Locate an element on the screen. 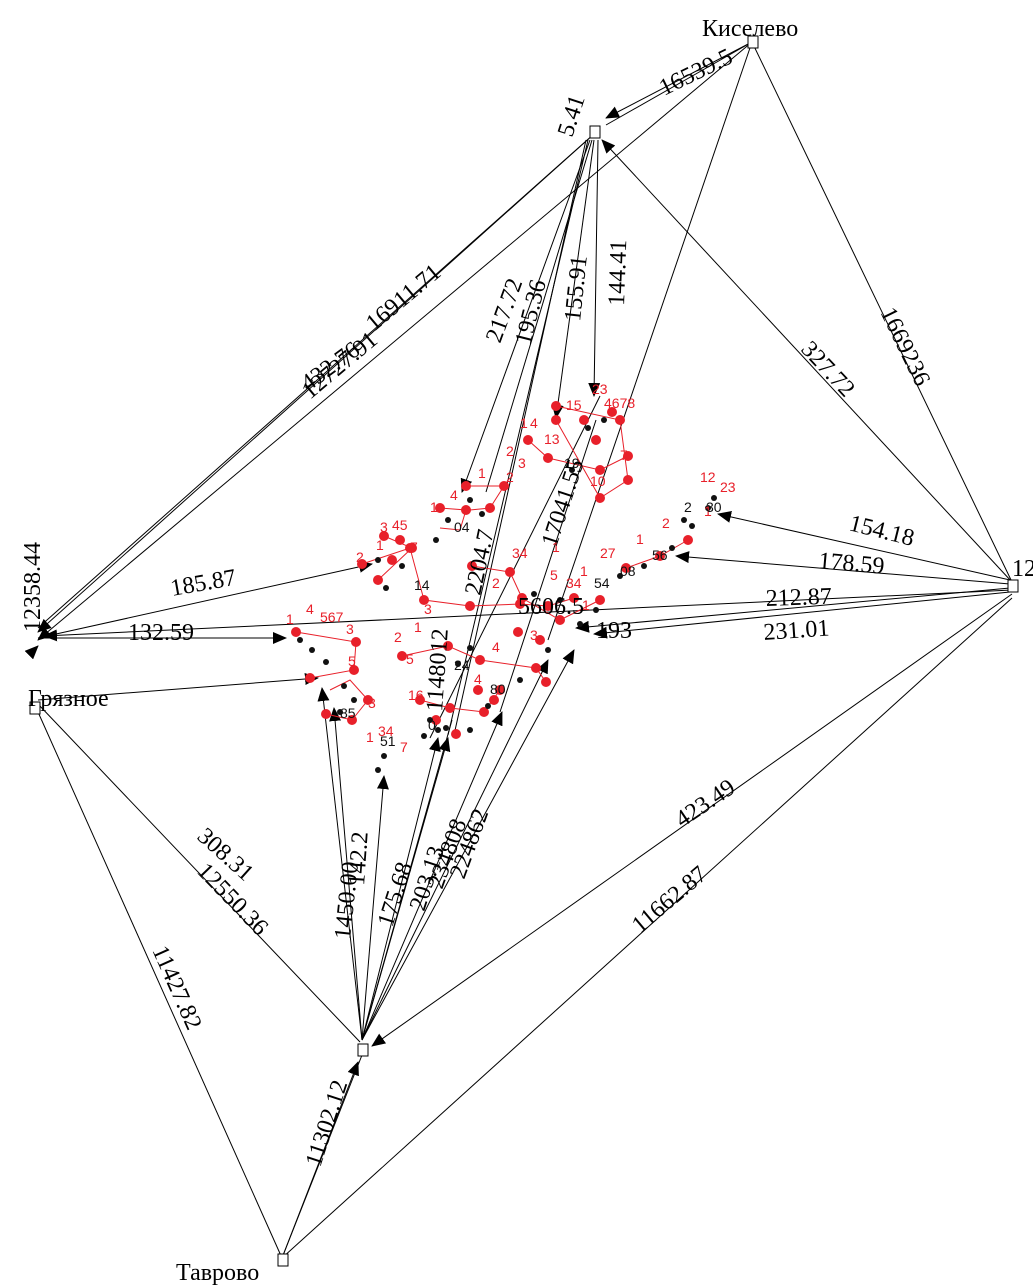  node-5-box is located at coordinates (595, 132).